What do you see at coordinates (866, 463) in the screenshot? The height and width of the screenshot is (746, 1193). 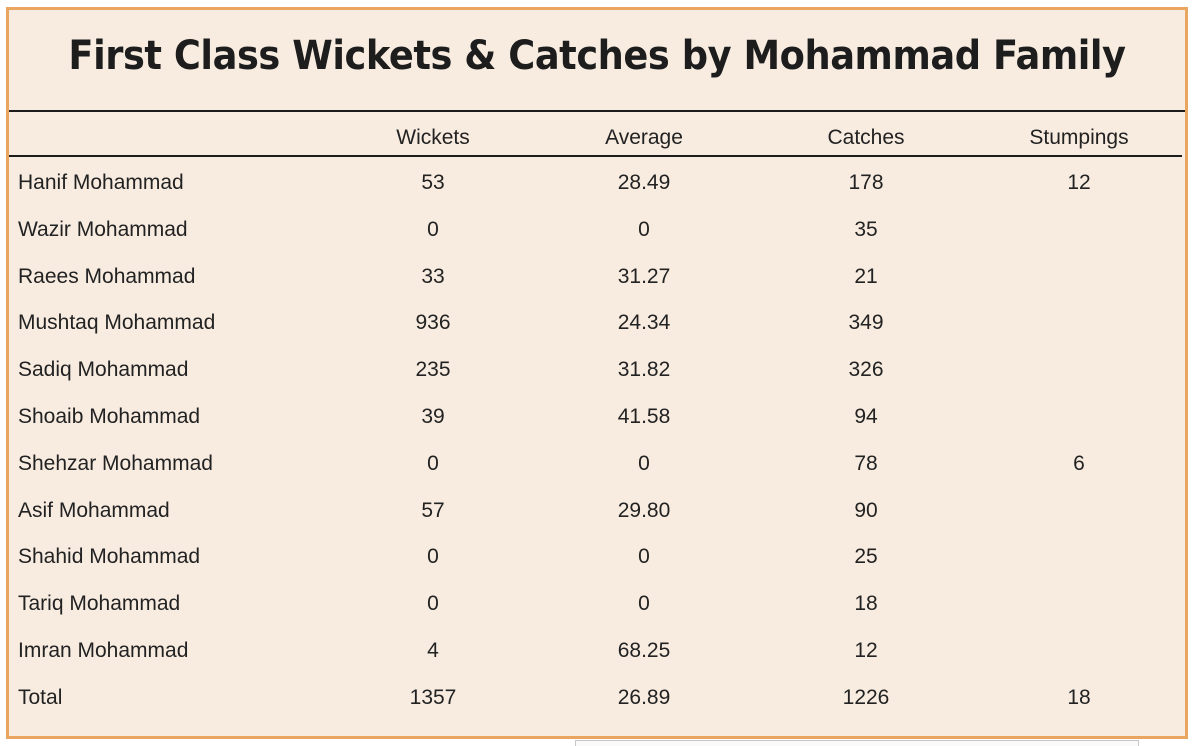 I see `catches-value: 78` at bounding box center [866, 463].